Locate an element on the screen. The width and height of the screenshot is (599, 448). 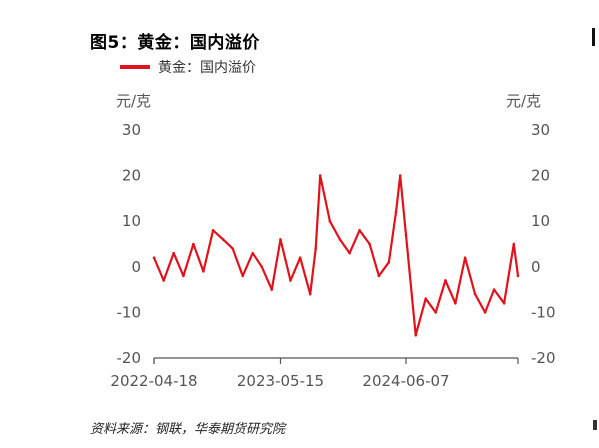
y-tick-label-left: -20 is located at coordinates (129, 358).